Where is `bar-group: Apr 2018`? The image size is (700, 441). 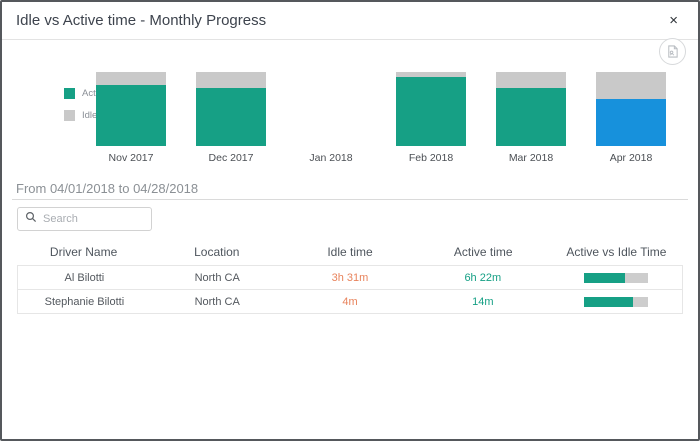
bar-group: Apr 2018 is located at coordinates (631, 121).